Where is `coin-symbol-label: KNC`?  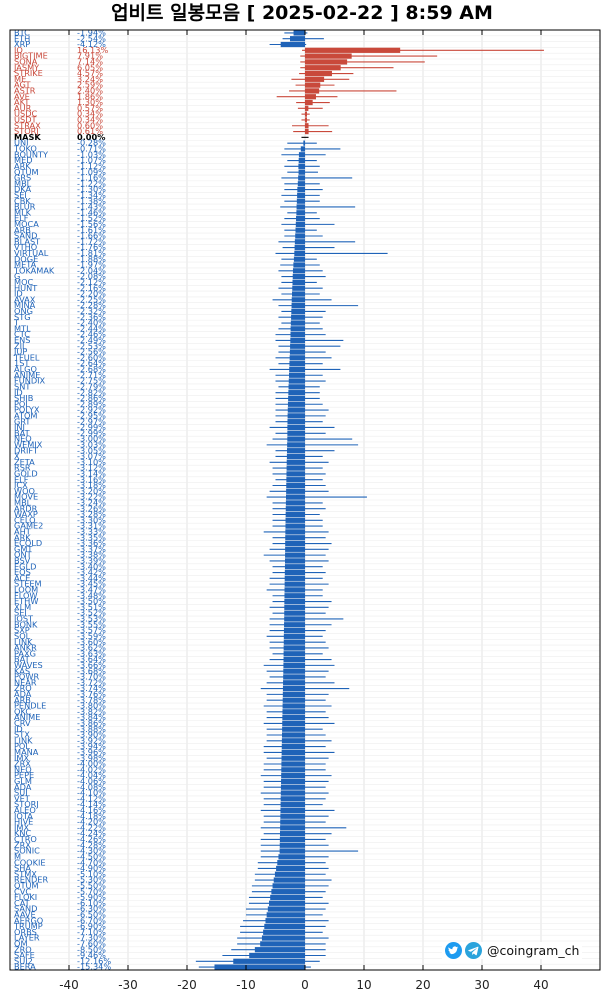
coin-symbol-label: KNC is located at coordinates (22, 833).